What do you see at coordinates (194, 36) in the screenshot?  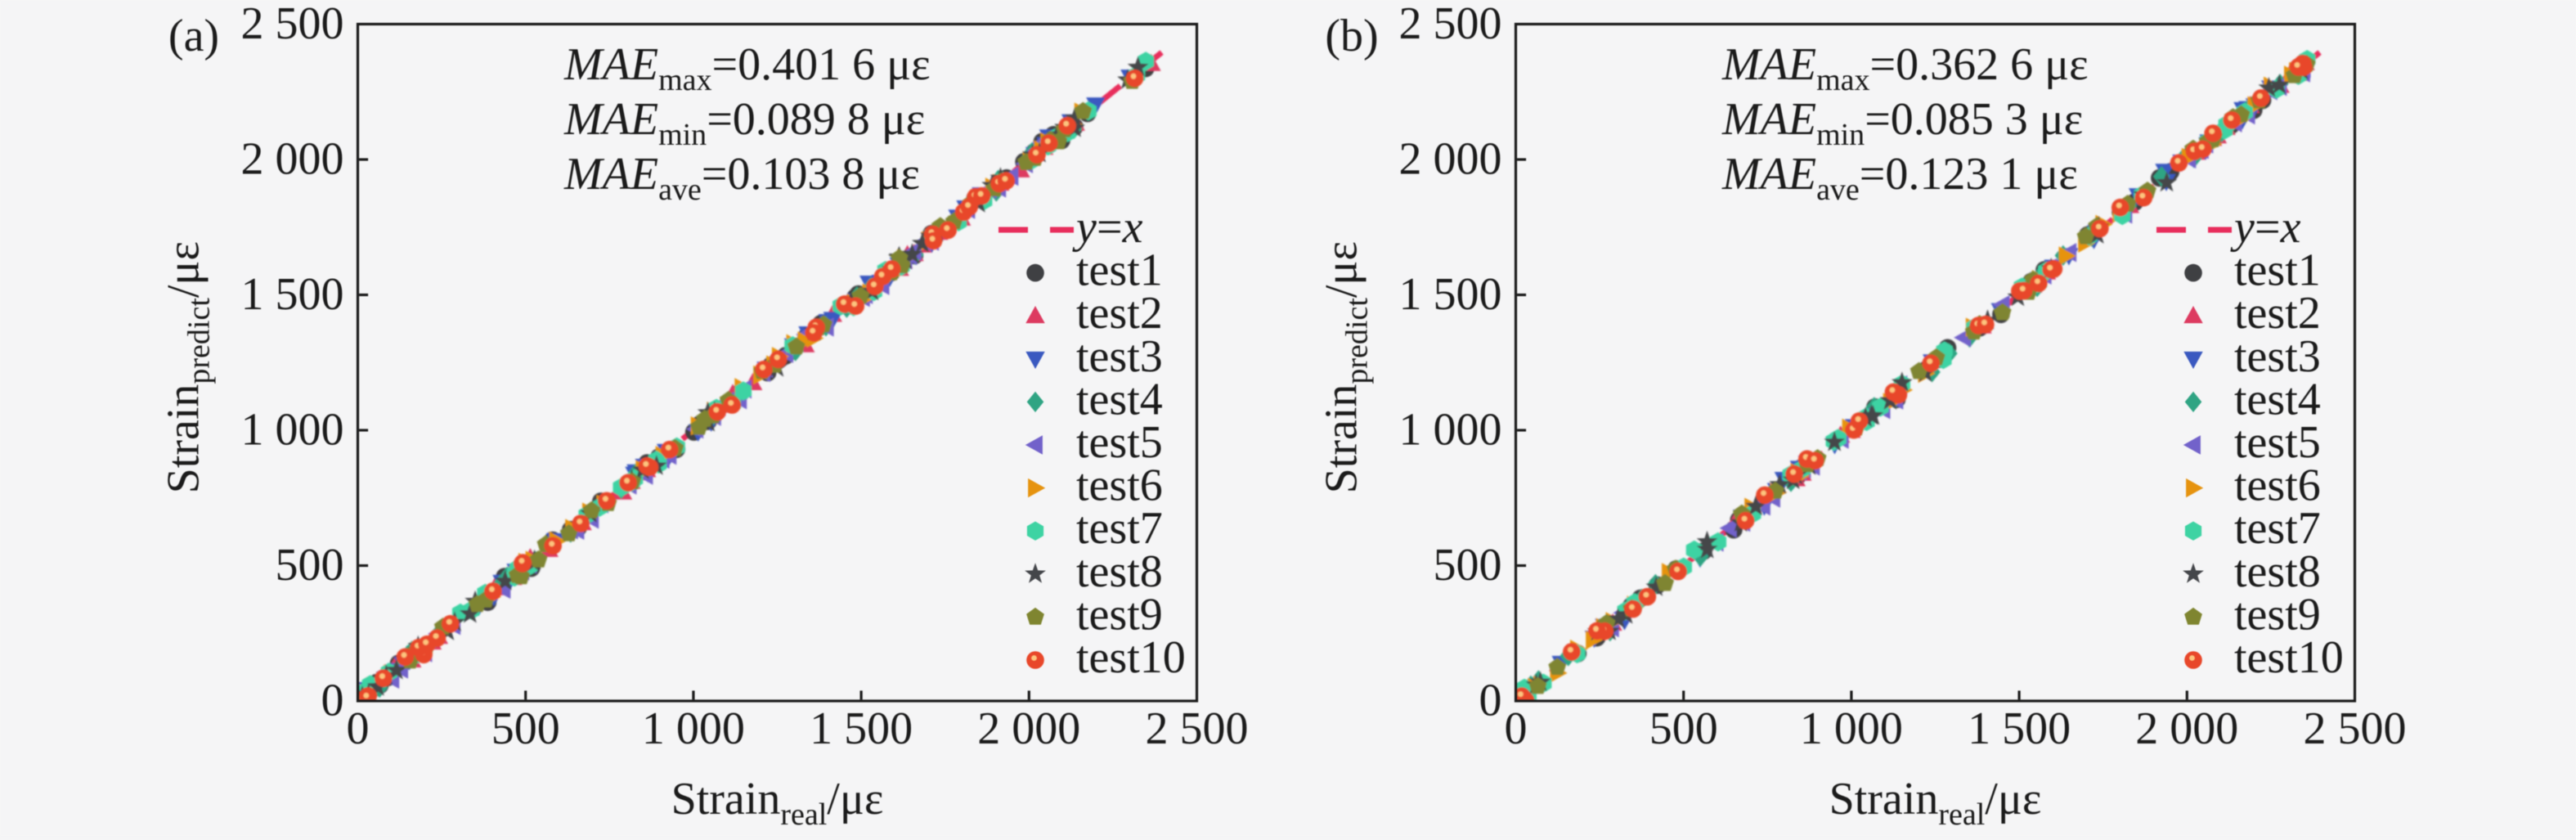 I see `svg-text: (a)` at bounding box center [194, 36].